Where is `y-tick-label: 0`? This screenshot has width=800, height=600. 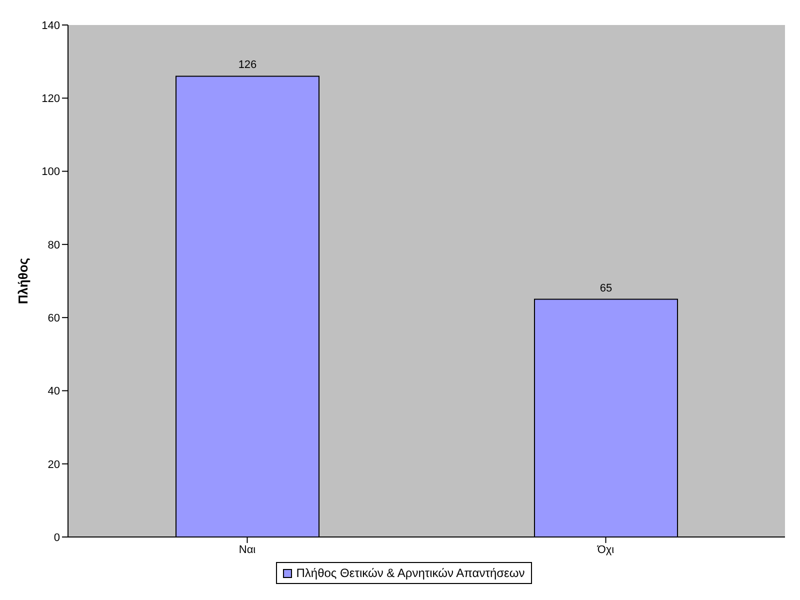
y-tick-label: 0 is located at coordinates (57, 538).